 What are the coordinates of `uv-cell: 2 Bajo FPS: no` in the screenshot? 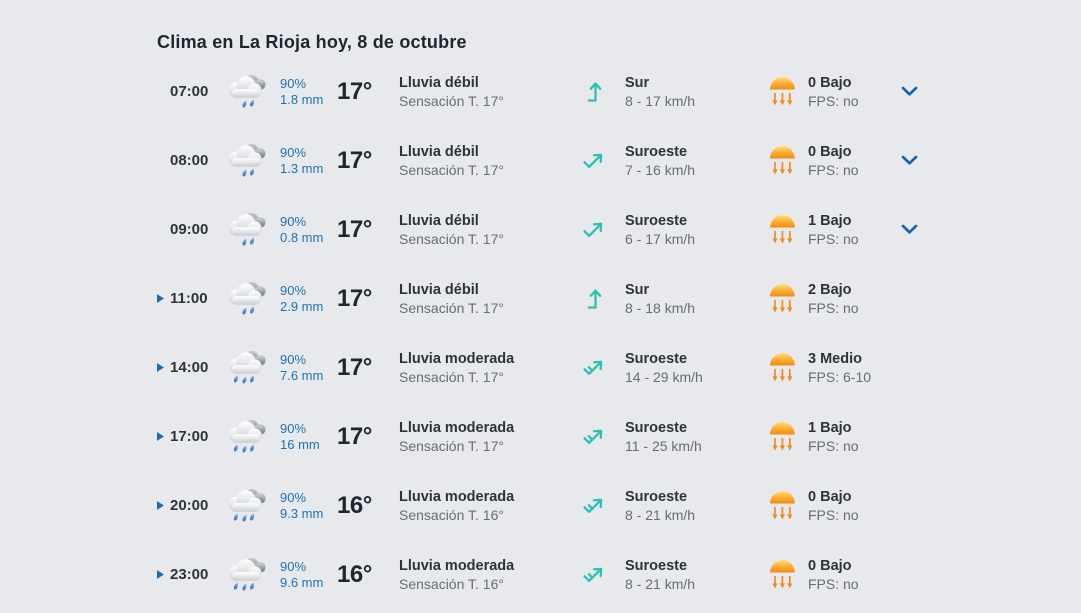 It's located at (829, 299).